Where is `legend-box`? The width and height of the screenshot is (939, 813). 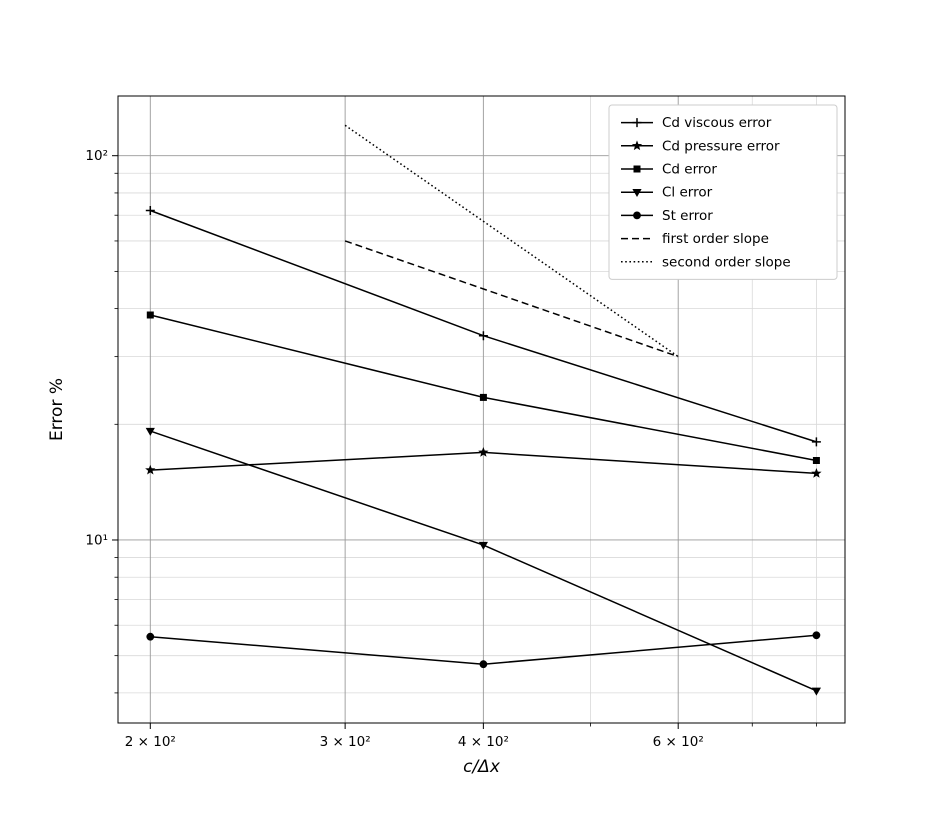
legend-box is located at coordinates (723, 192).